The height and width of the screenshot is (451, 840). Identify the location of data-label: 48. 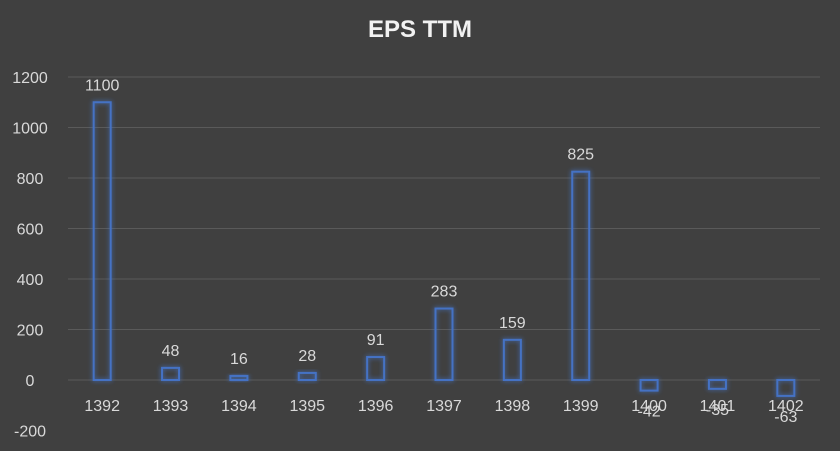
(171, 351).